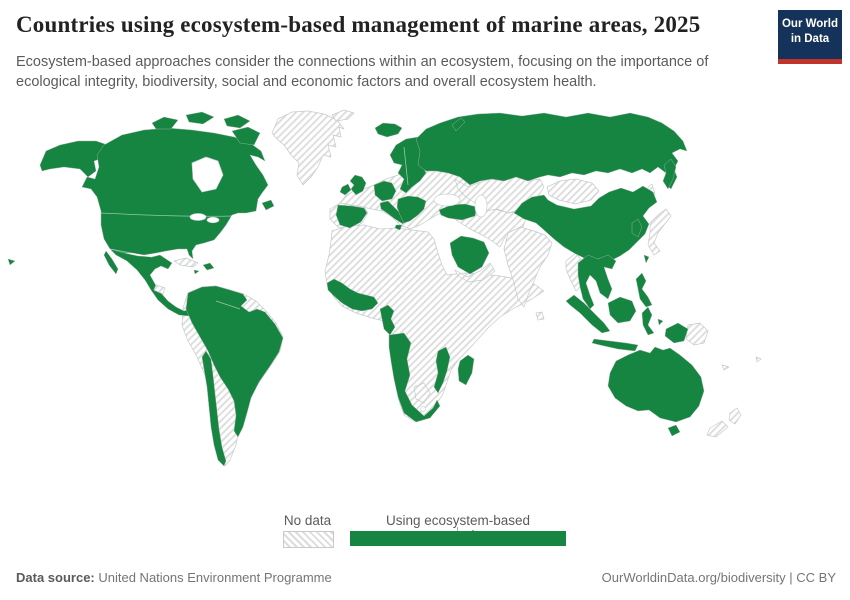 The image size is (850, 600). What do you see at coordinates (246, 136) in the screenshot?
I see `region-baffin-island` at bounding box center [246, 136].